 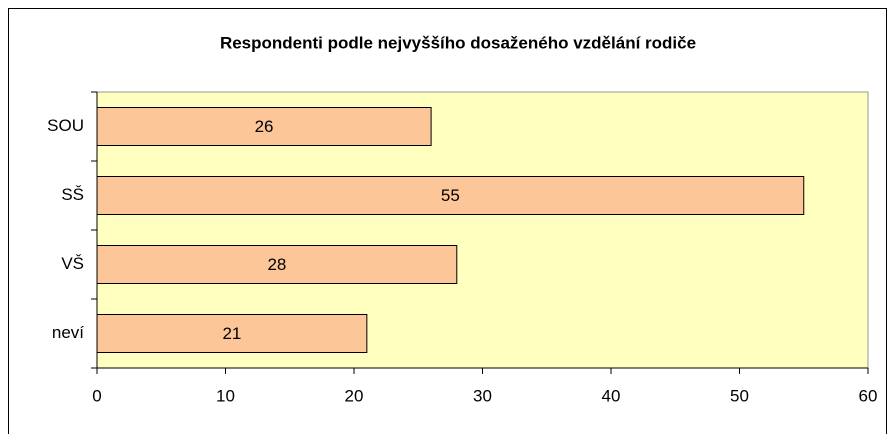 What do you see at coordinates (225, 395) in the screenshot?
I see `x-tick-label: 10` at bounding box center [225, 395].